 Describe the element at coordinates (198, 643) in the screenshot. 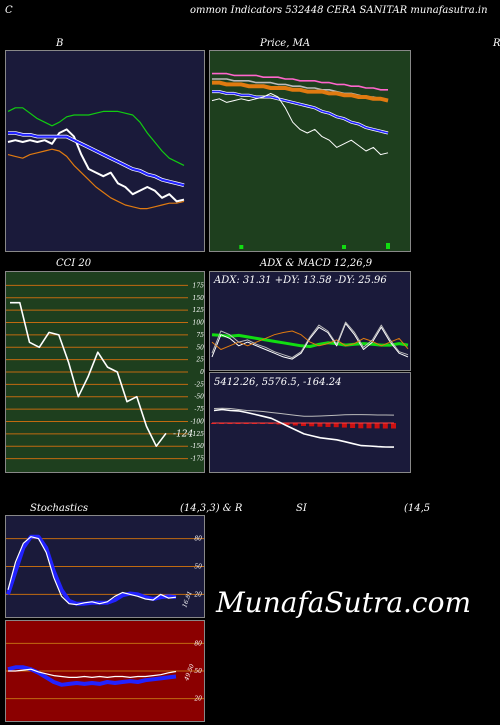

I see `williams-tick-label: 80` at that location.